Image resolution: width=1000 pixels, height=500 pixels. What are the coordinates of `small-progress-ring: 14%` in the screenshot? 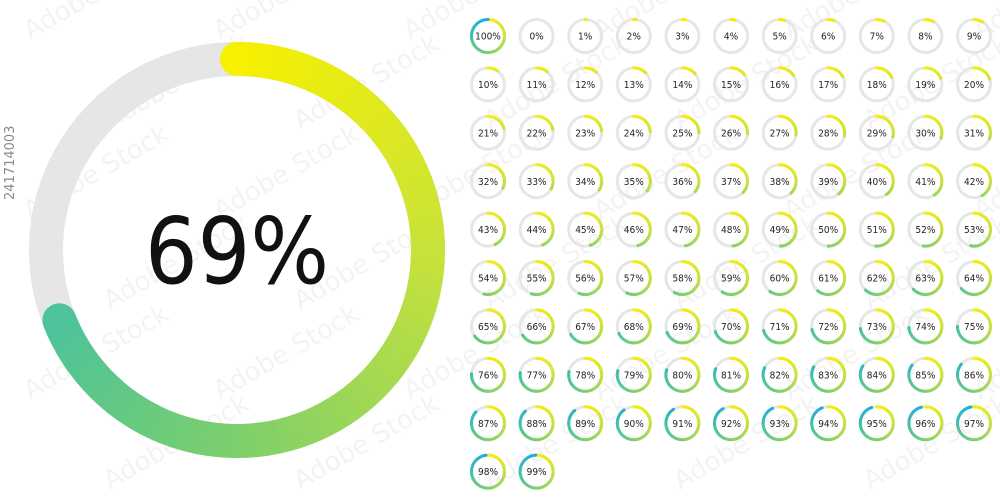 It's located at (682, 84).